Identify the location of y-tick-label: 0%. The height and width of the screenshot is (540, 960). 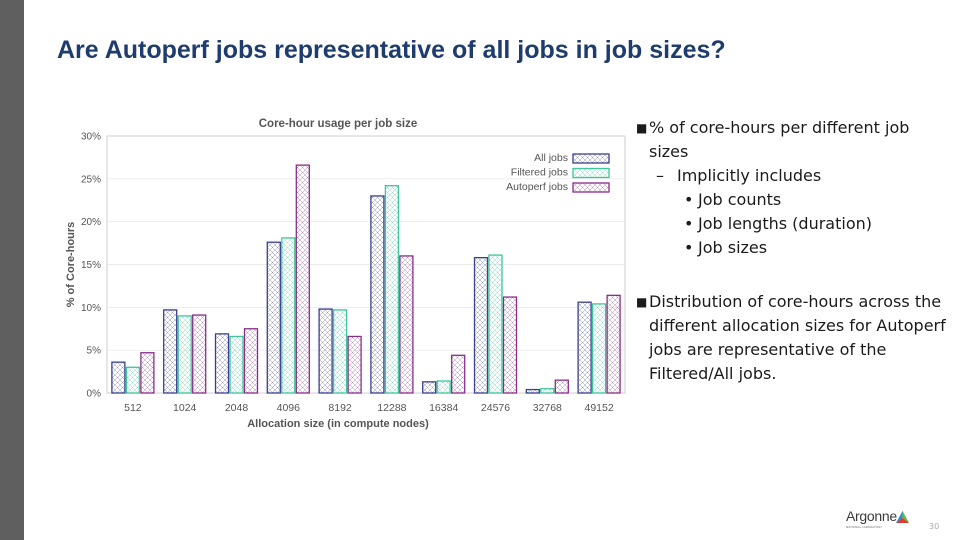
(94, 394).